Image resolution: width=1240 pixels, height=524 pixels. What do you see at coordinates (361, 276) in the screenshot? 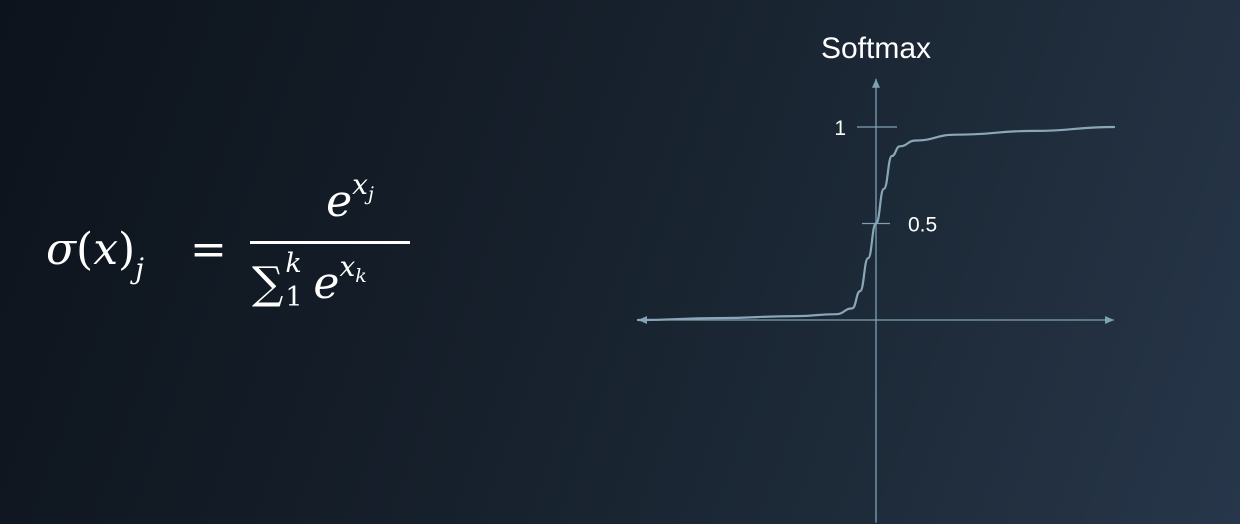
I see `denominator-exp-sub: k` at bounding box center [361, 276].